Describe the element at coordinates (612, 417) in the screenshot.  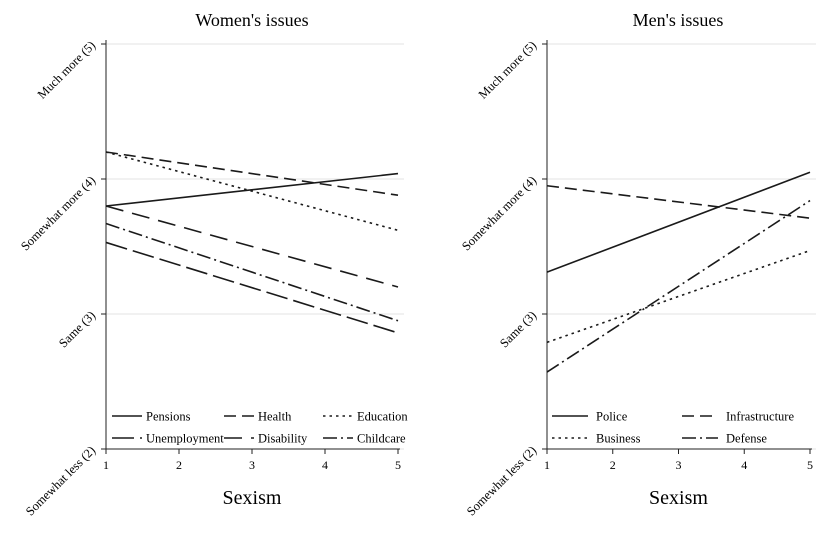
I see `legend-label-police: Police` at that location.